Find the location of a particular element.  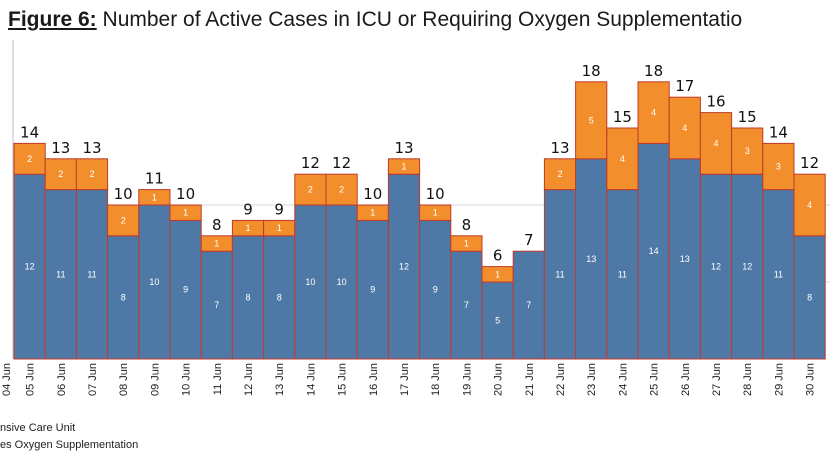

label-oxygen-10: 2 is located at coordinates (310, 190).